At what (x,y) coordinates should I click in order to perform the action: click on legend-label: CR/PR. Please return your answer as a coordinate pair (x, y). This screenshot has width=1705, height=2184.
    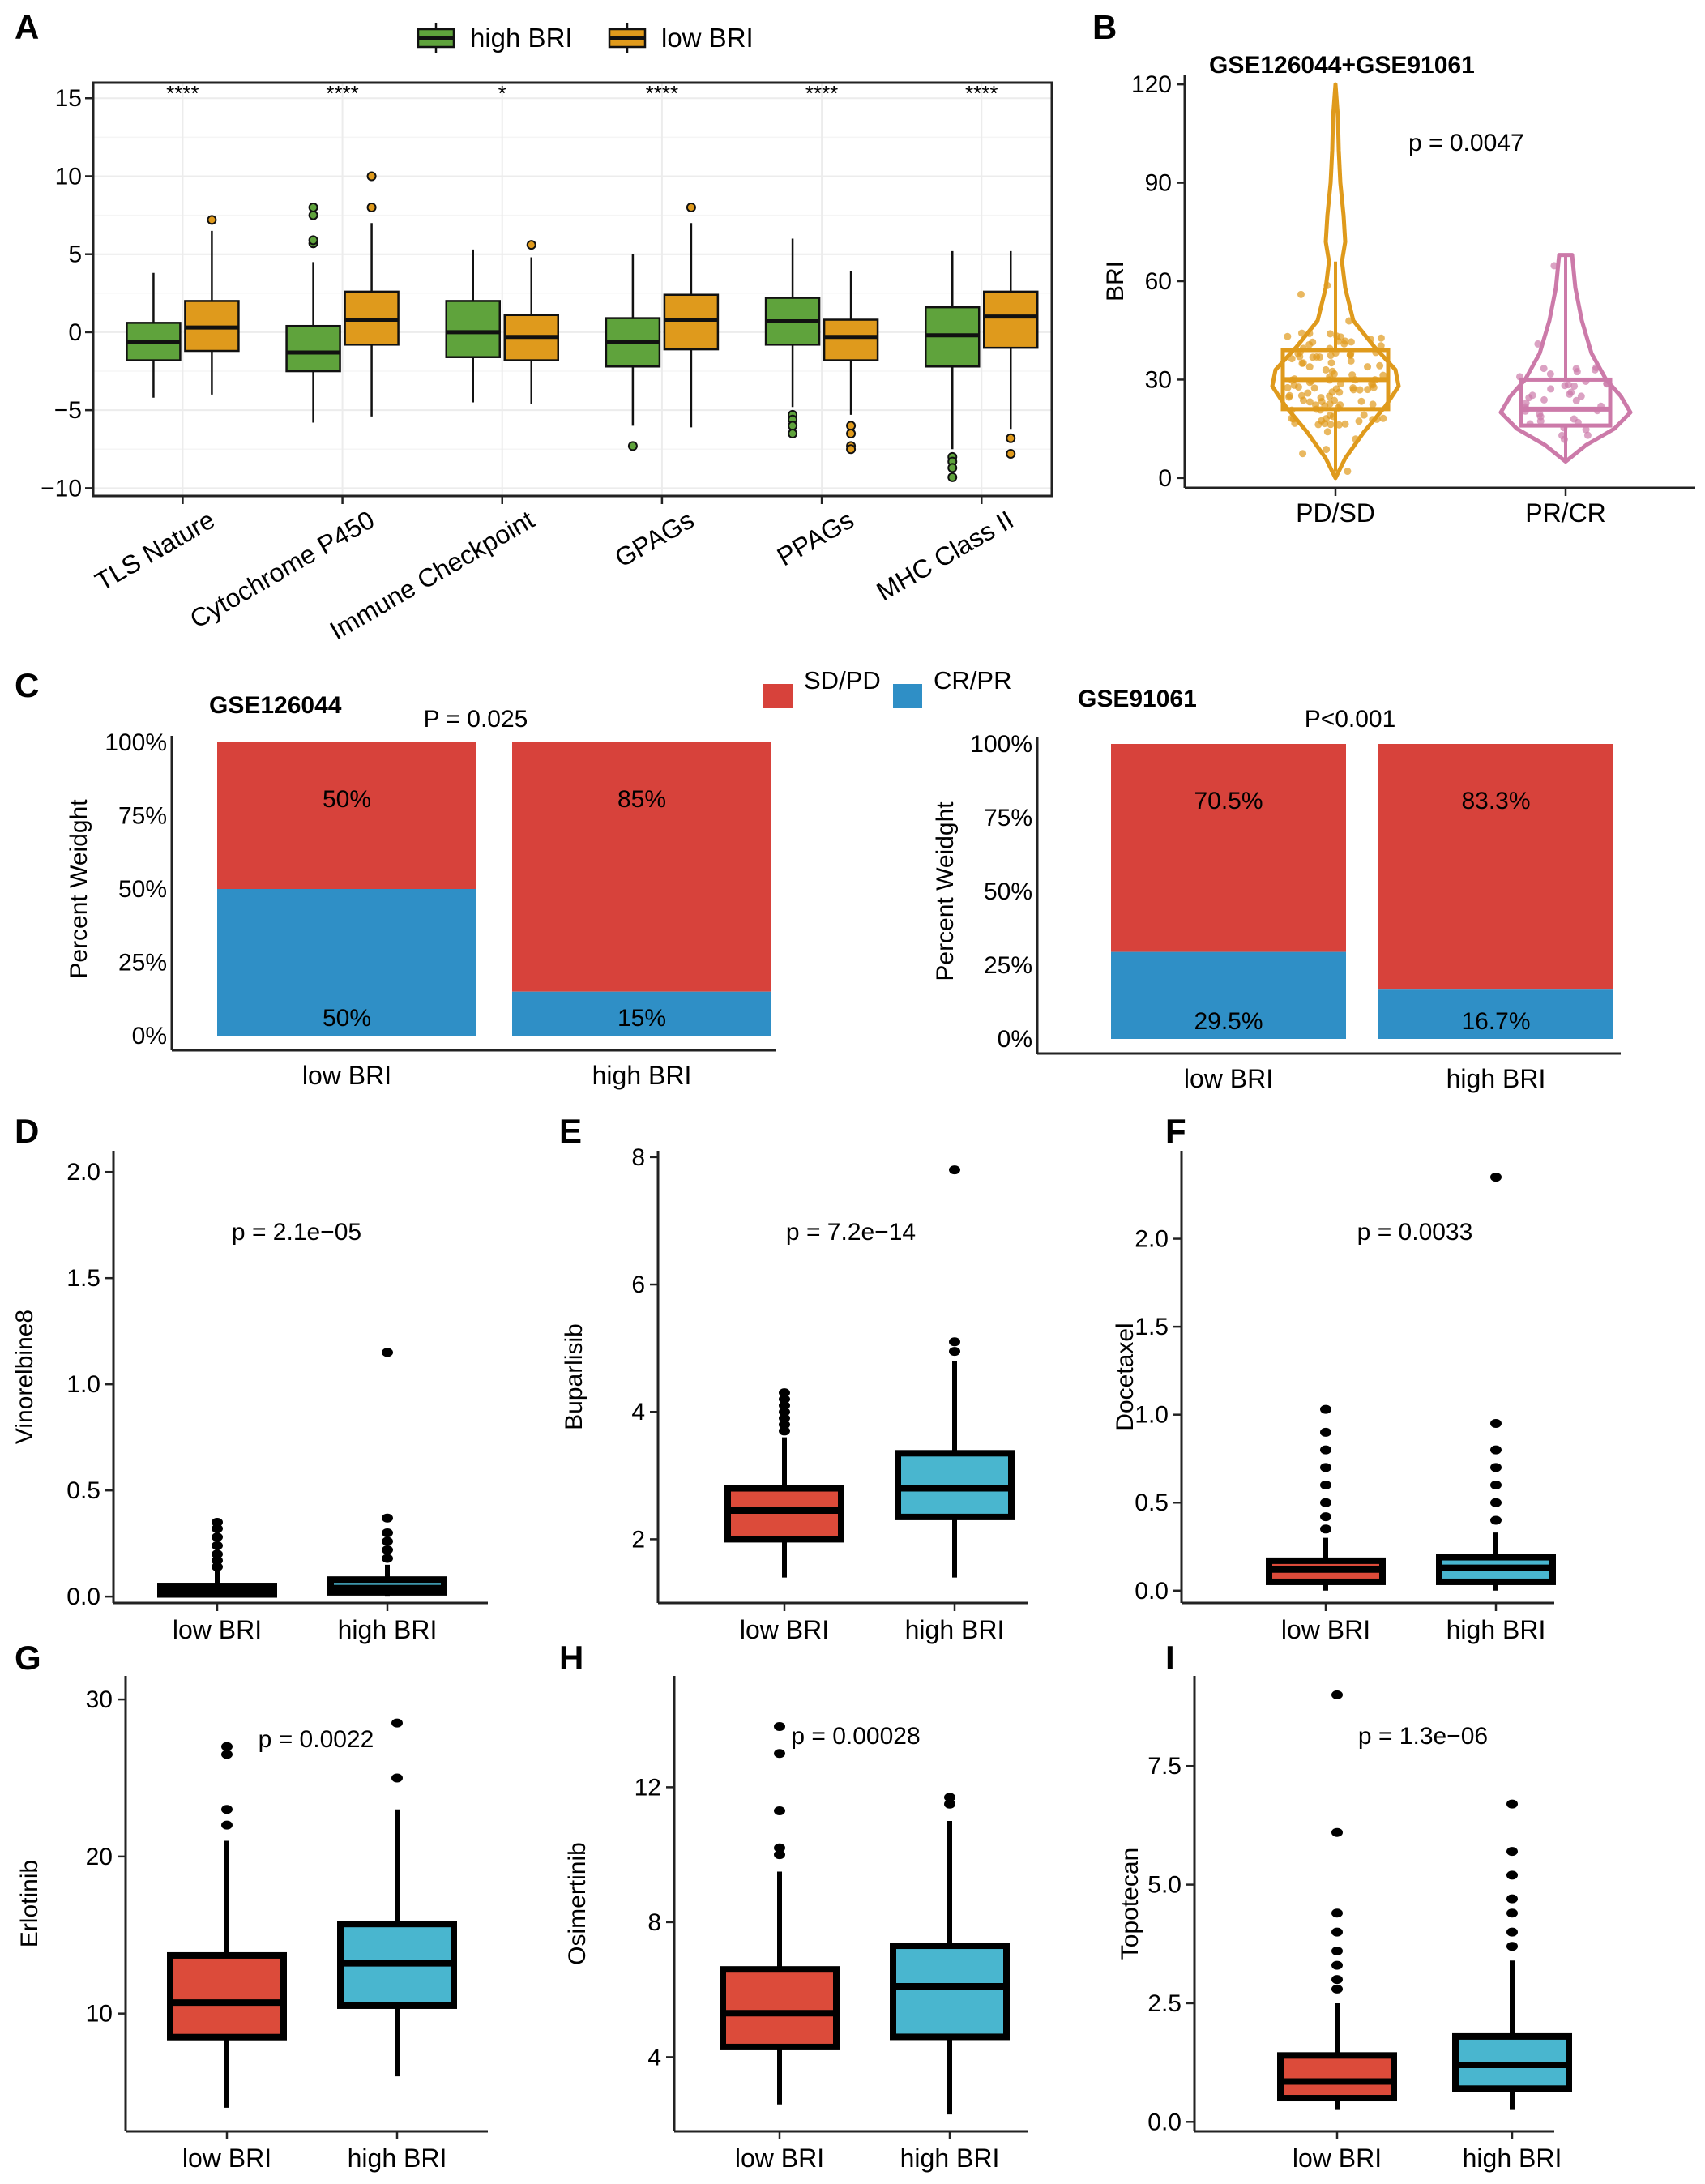
    Looking at the image, I should click on (973, 680).